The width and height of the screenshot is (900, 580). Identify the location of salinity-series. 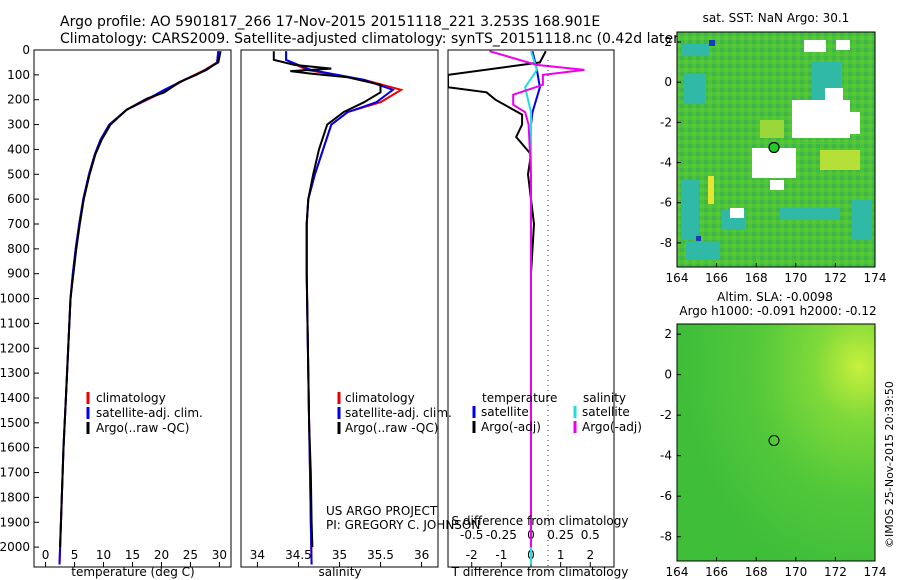
(338, 308).